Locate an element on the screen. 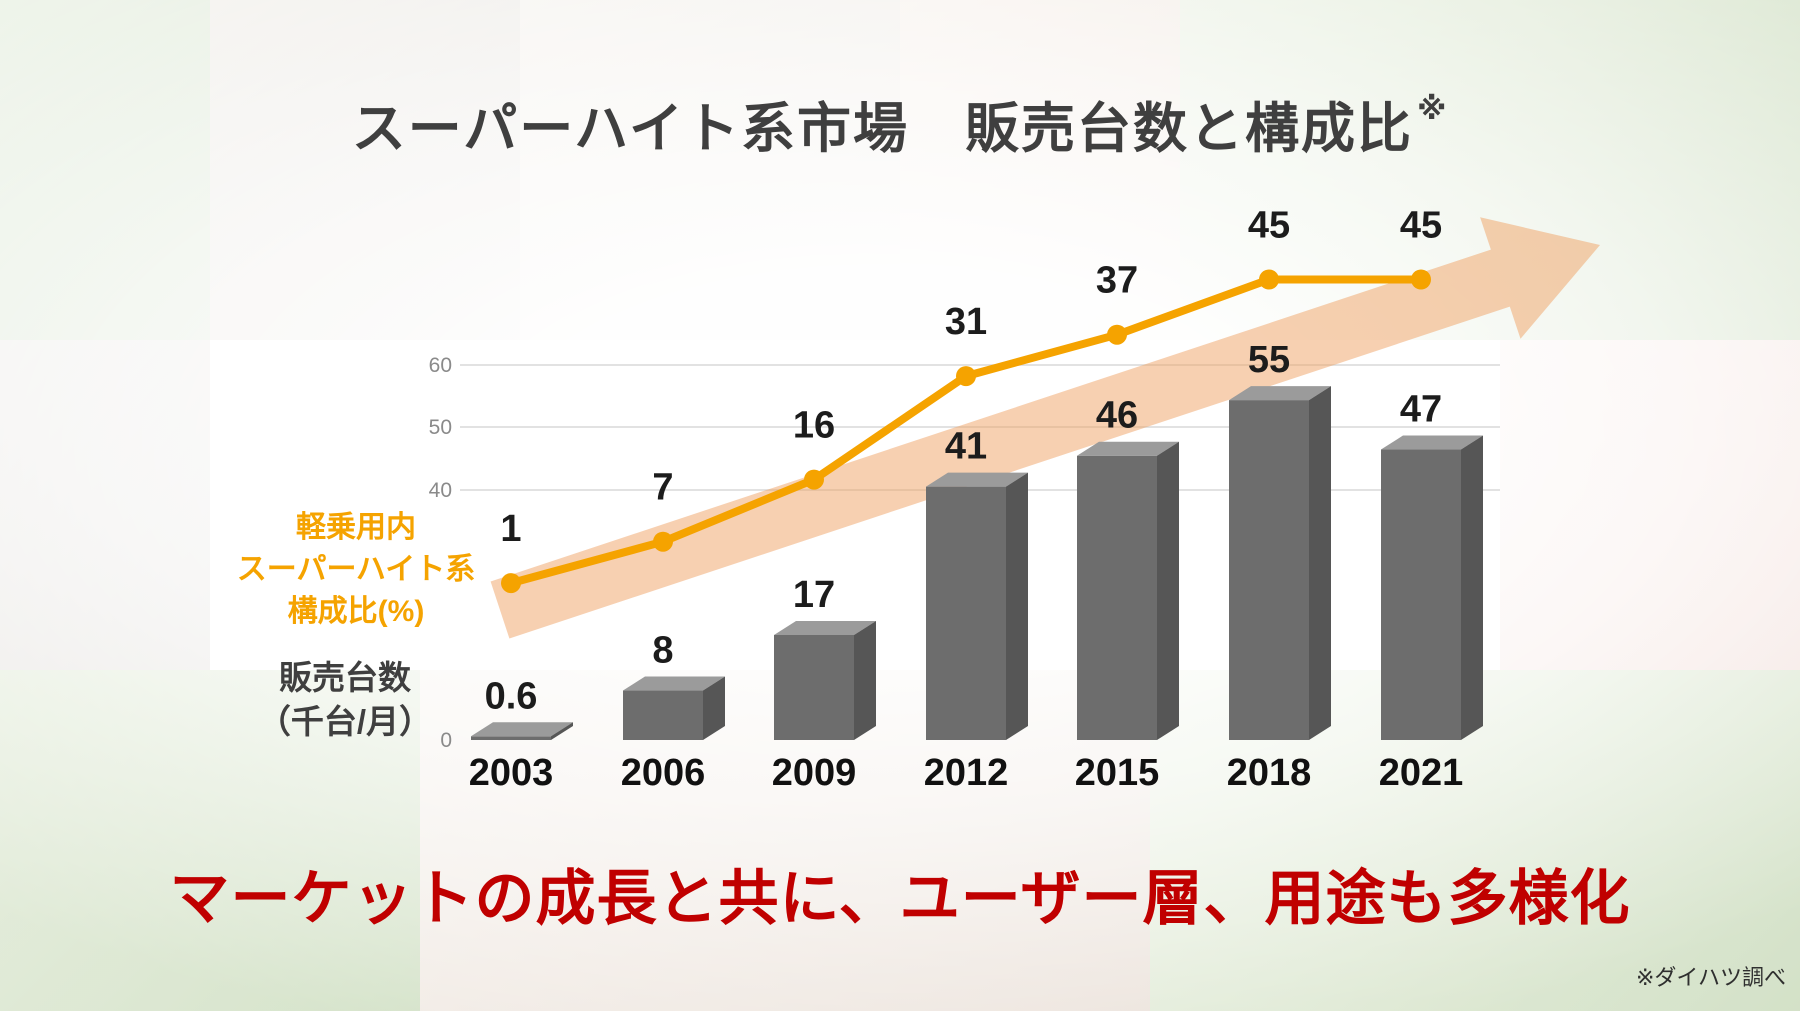  line-point-2021 is located at coordinates (1421, 279).